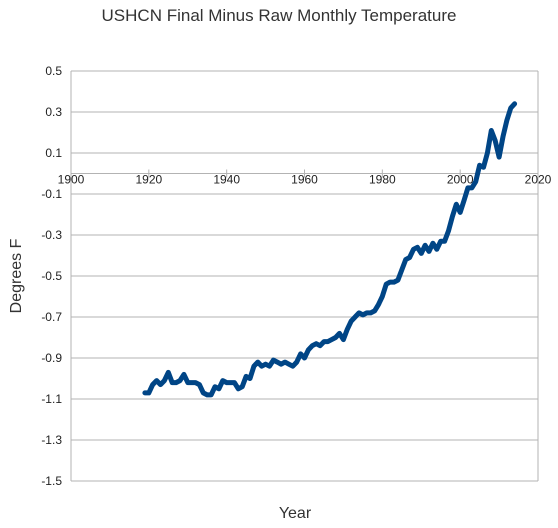 The width and height of the screenshot is (558, 528). What do you see at coordinates (51, 194) in the screenshot?
I see `y-tick-label: -0.1` at bounding box center [51, 194].